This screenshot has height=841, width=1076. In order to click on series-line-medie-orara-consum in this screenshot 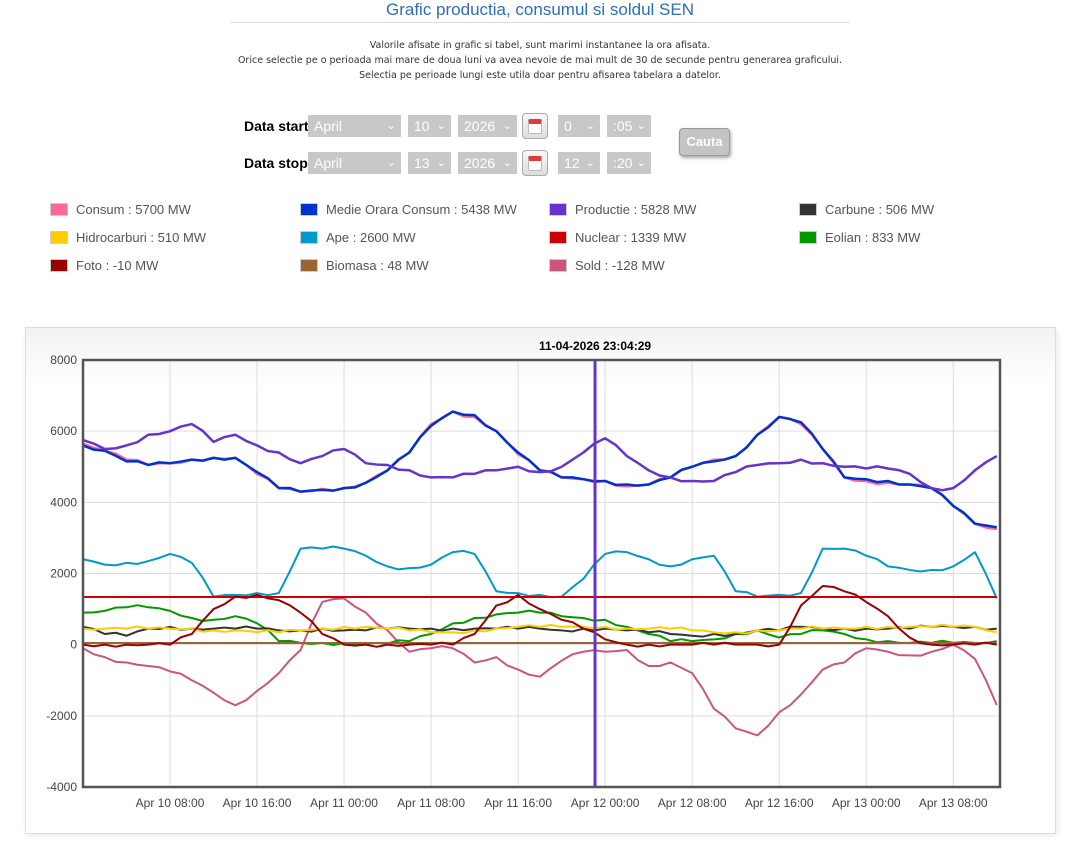, I will do `click(539, 469)`.